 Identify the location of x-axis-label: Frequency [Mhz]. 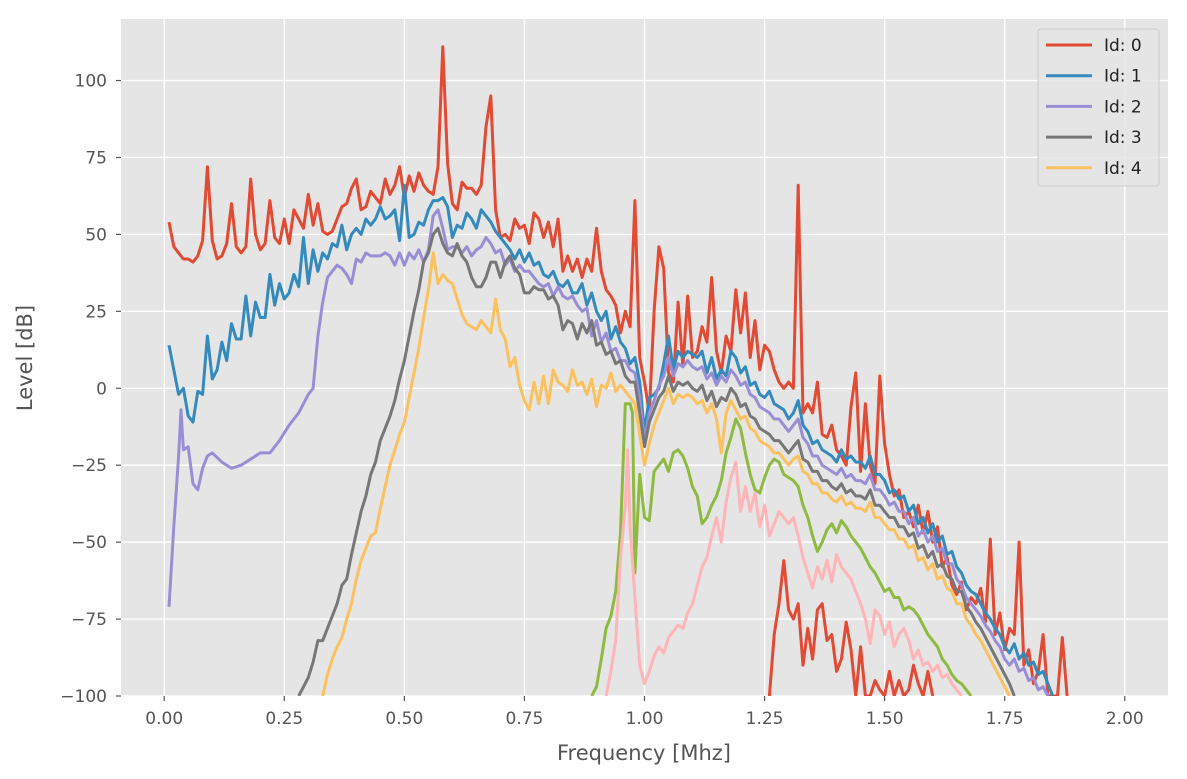
(644, 753).